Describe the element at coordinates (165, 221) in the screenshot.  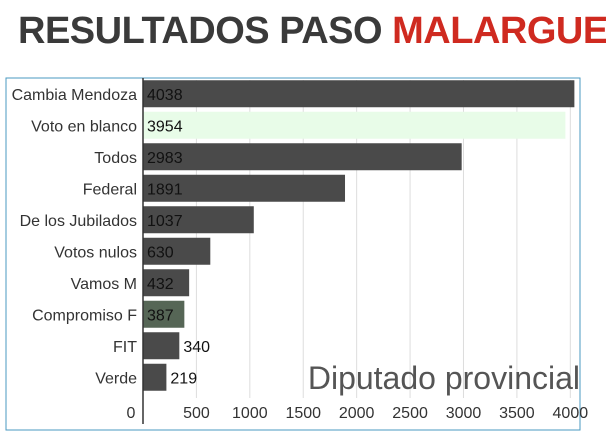
I see `value-label: 1037` at that location.